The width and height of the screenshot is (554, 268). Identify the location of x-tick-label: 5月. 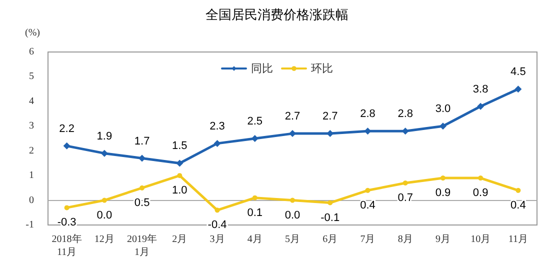
(292, 239).